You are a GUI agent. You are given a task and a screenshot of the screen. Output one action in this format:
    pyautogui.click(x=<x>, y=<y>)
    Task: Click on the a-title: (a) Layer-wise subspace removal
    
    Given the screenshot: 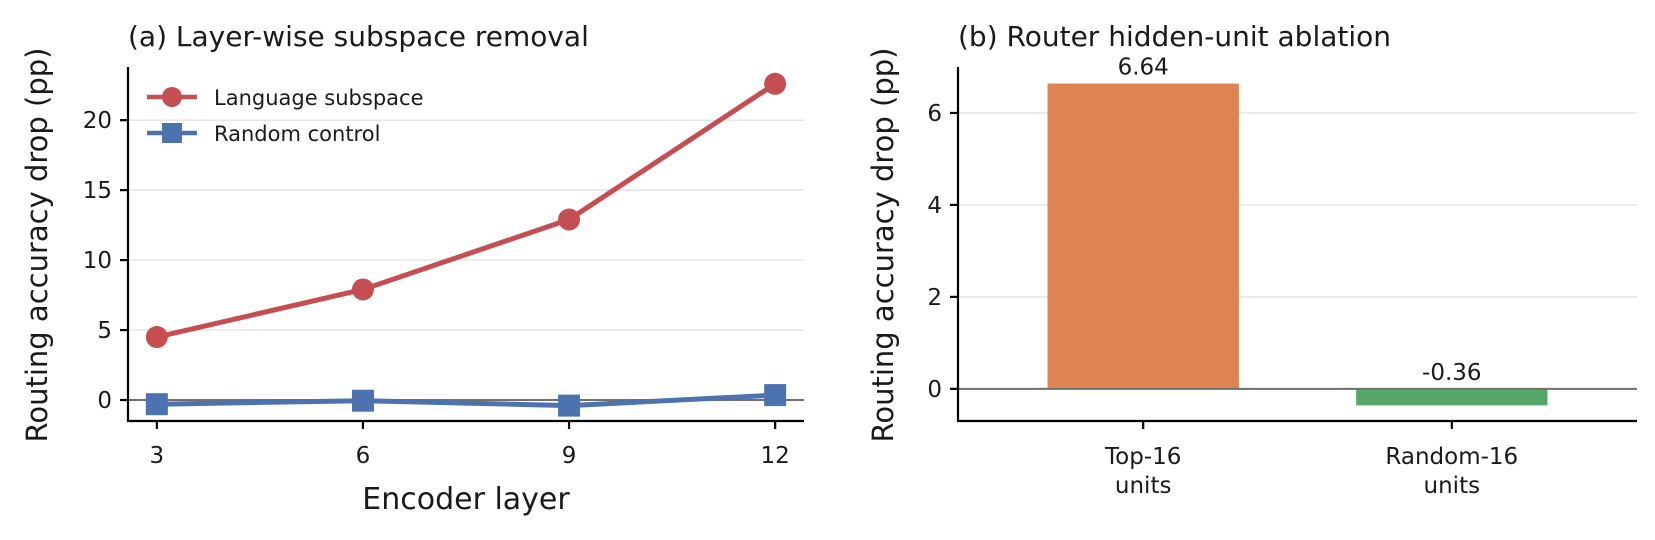 What is the action you would take?
    pyautogui.click(x=358, y=36)
    